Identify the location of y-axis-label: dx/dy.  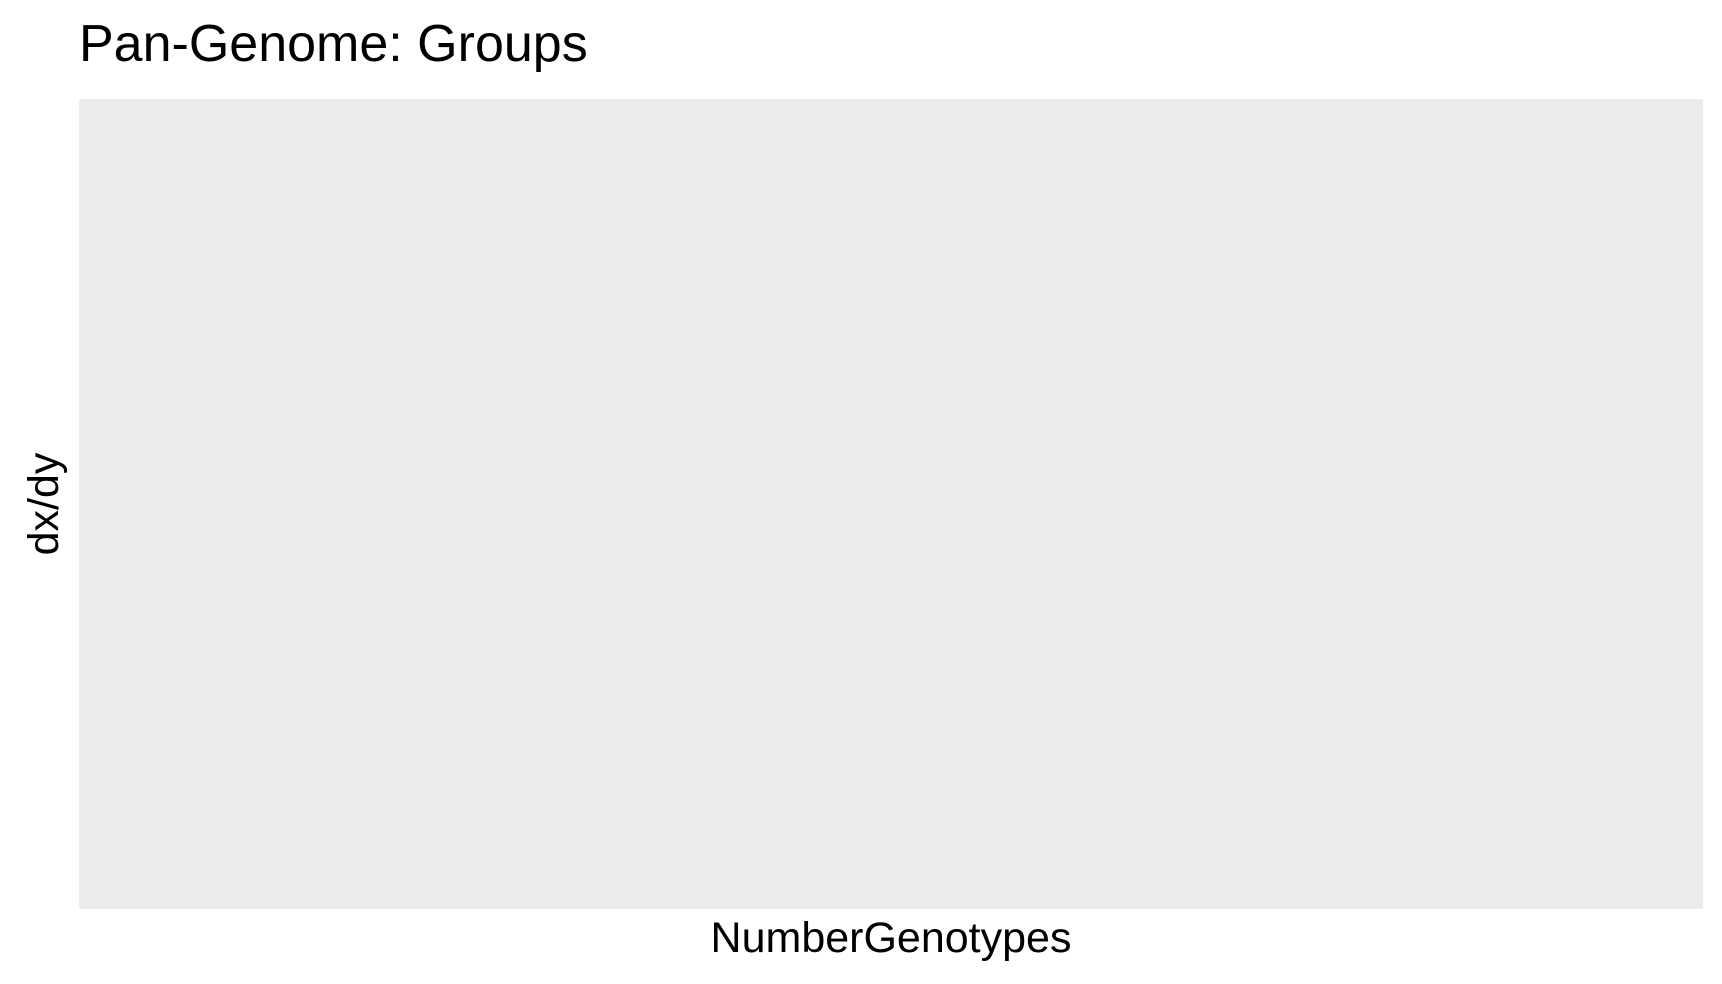
(44, 504).